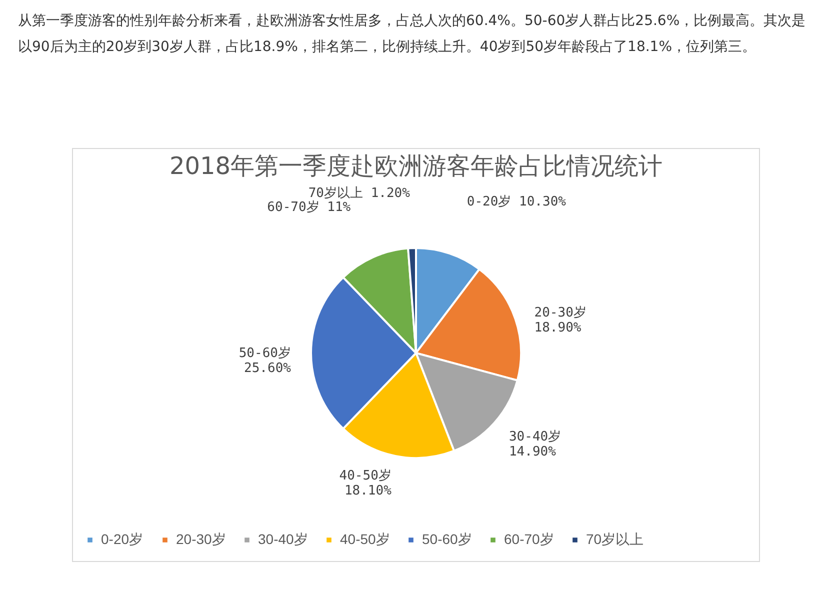  Describe the element at coordinates (365, 476) in the screenshot. I see `slice-label: 40-50岁` at that location.